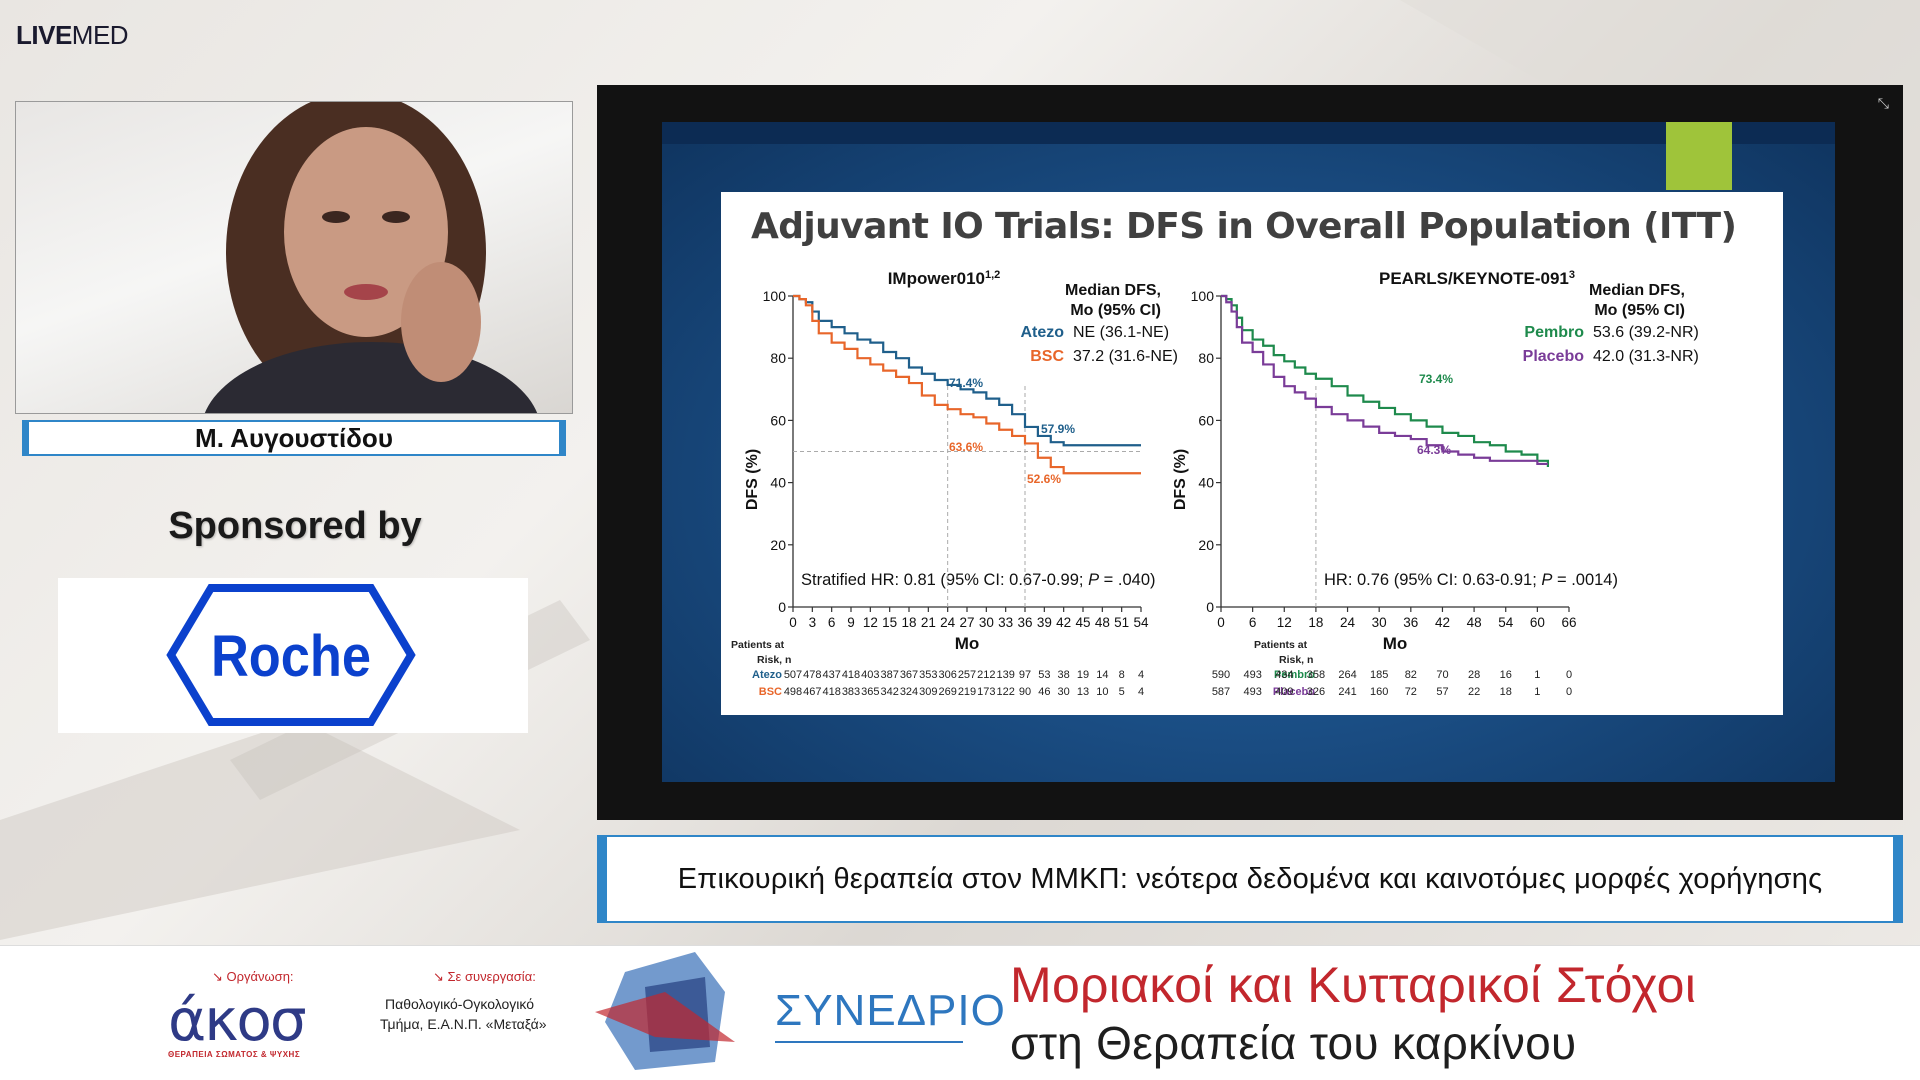  What do you see at coordinates (928, 675) in the screenshot?
I see `left-risk-value: 353` at bounding box center [928, 675].